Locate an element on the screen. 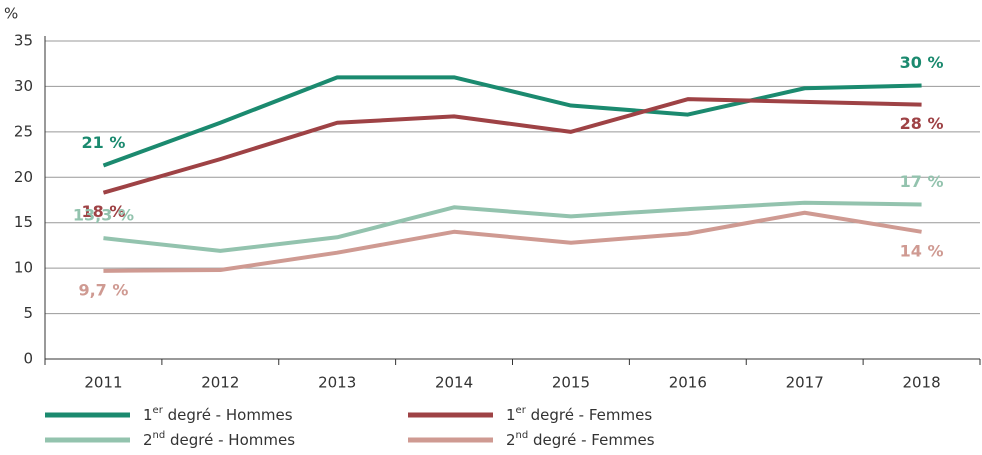 This screenshot has height=455, width=982. x-tick-label: 2013 is located at coordinates (337, 383).